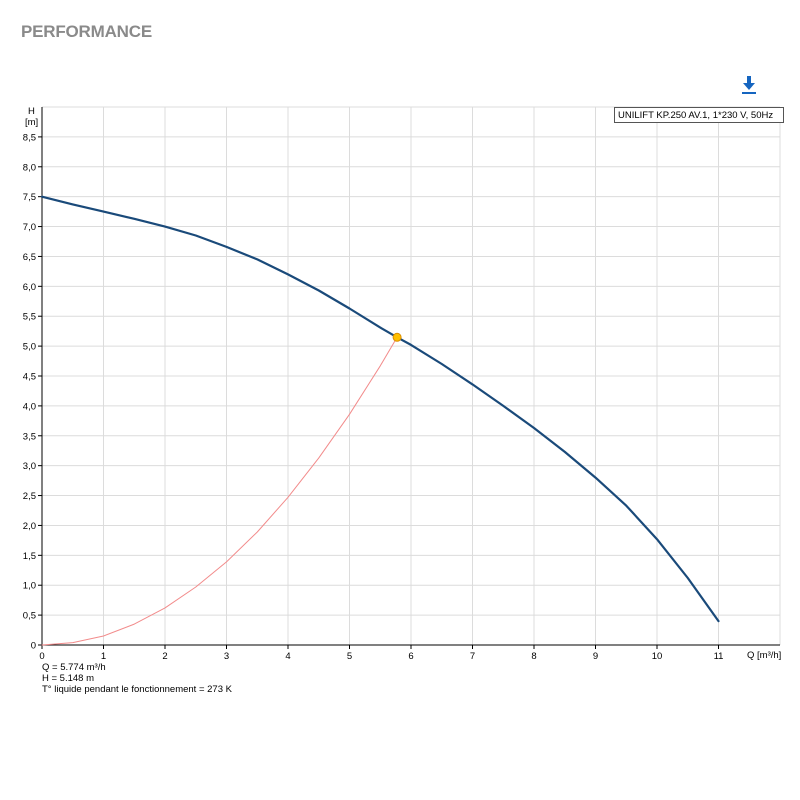 The width and height of the screenshot is (800, 800). I want to click on x-tick-label: 9, so click(595, 656).